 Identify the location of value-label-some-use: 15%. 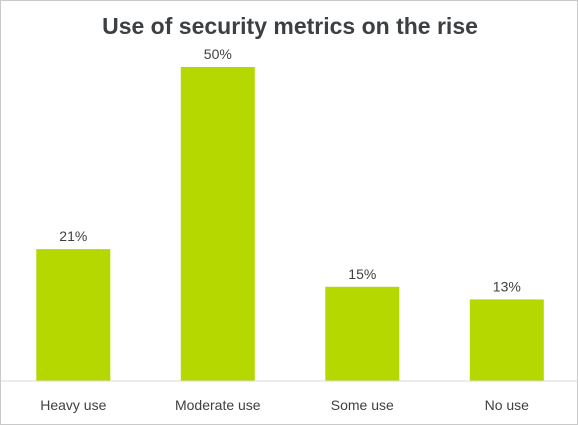
(362, 274).